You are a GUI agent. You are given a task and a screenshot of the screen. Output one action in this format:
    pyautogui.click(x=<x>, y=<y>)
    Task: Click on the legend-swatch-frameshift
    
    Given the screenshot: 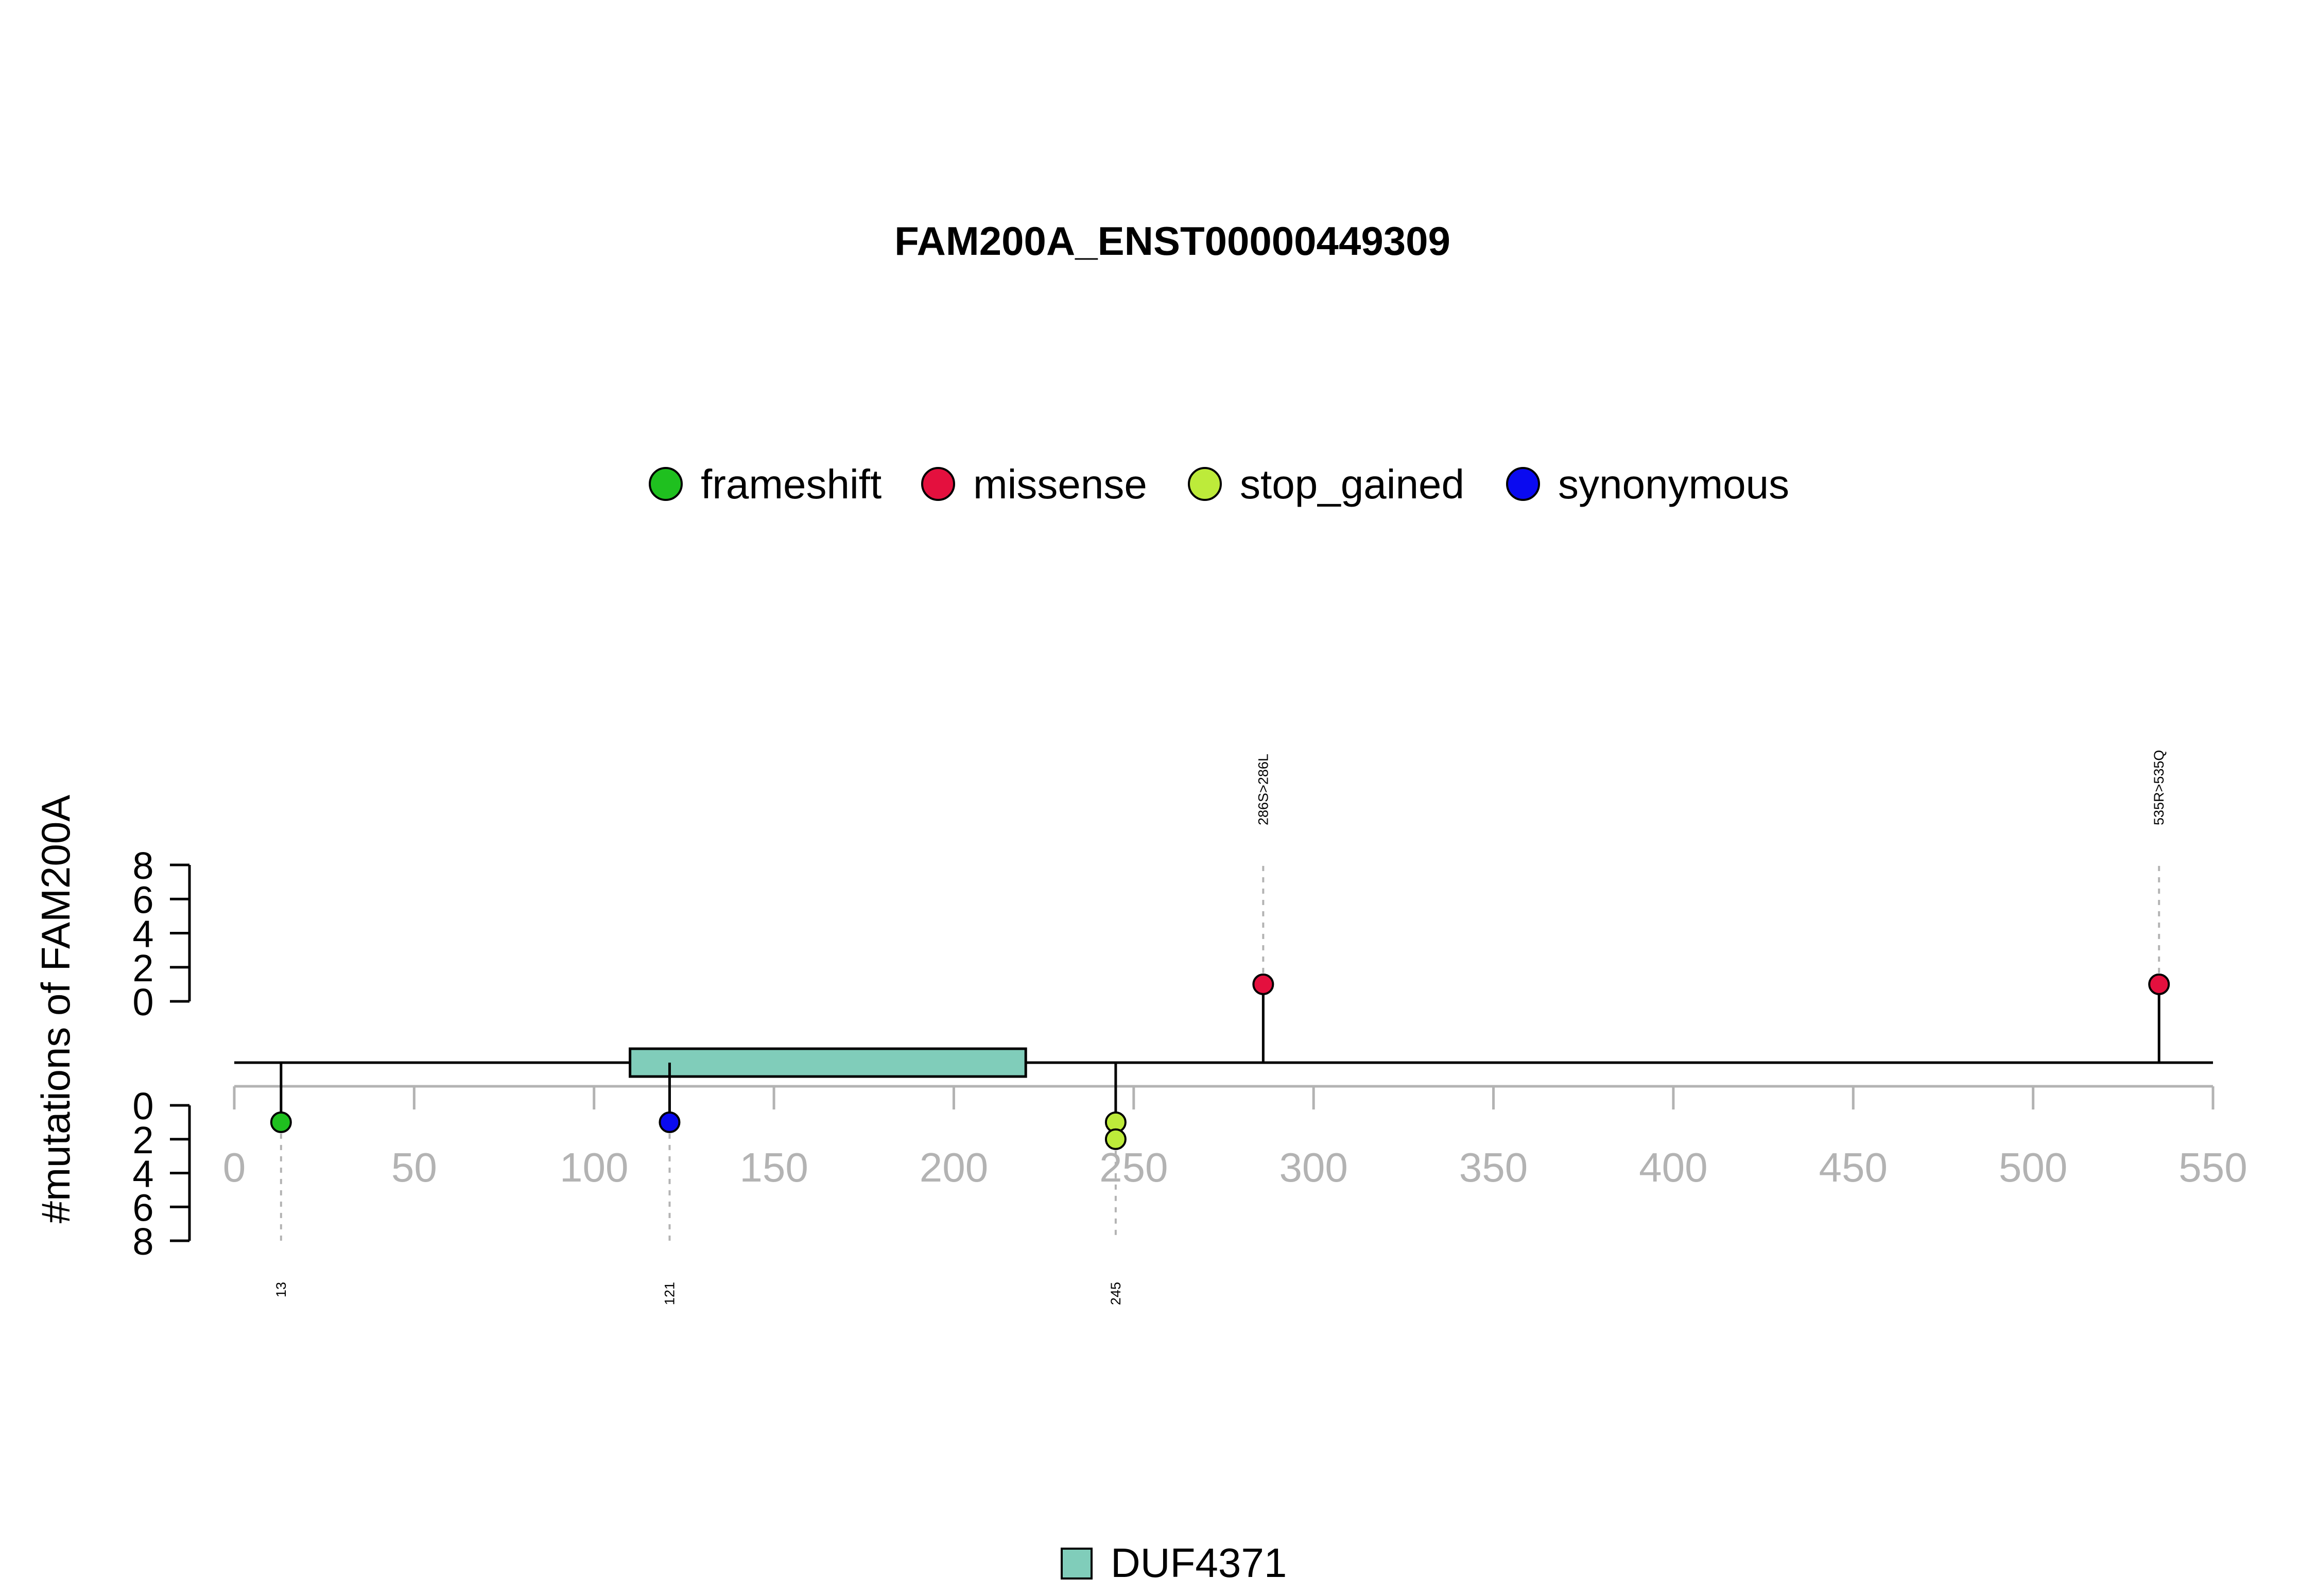 What is the action you would take?
    pyautogui.click(x=666, y=484)
    